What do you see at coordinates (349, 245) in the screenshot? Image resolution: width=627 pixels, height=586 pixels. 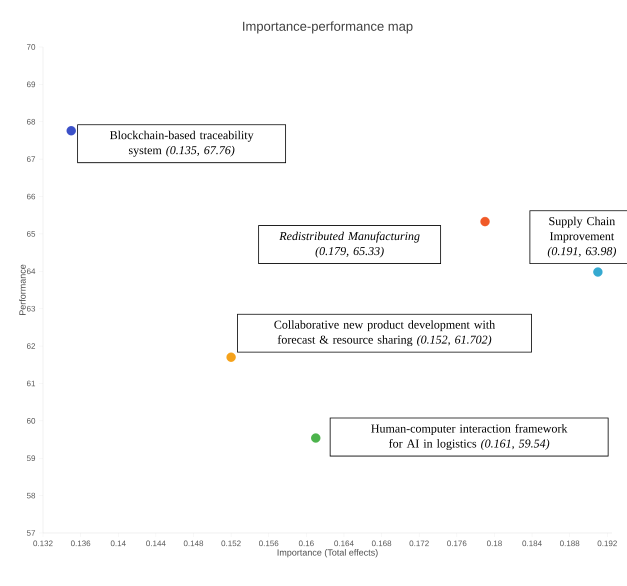 I see `annotation: Redistributed Manufacturing (0.179, 65.33)` at bounding box center [349, 245].